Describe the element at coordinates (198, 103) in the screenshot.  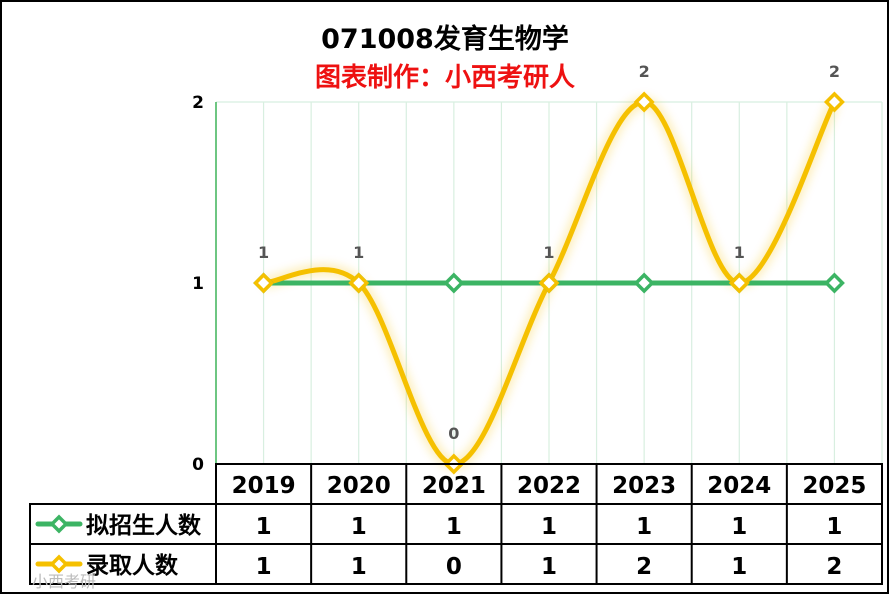
I see `y-tick-label: 2` at that location.